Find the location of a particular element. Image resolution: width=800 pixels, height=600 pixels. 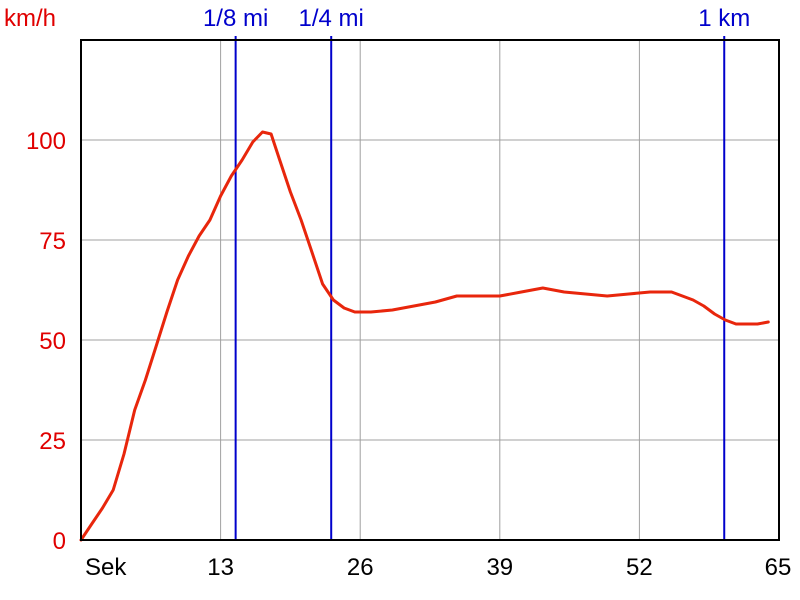

x-tick-label: 13 is located at coordinates (220, 567).